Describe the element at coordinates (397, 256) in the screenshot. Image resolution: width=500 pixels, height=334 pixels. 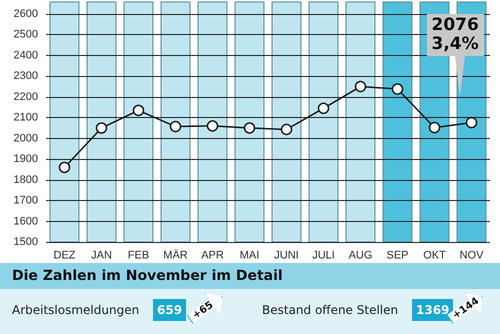
I see `x-tick-label: SEP` at that location.